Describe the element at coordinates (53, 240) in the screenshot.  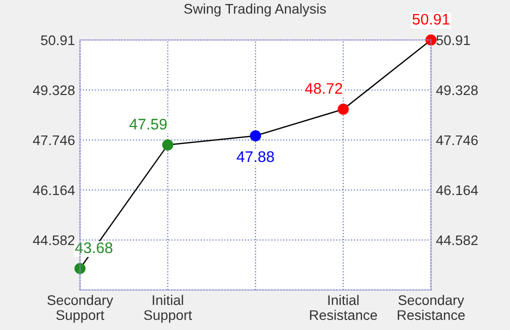
I see `y-tick-label: 44.582` at that location.